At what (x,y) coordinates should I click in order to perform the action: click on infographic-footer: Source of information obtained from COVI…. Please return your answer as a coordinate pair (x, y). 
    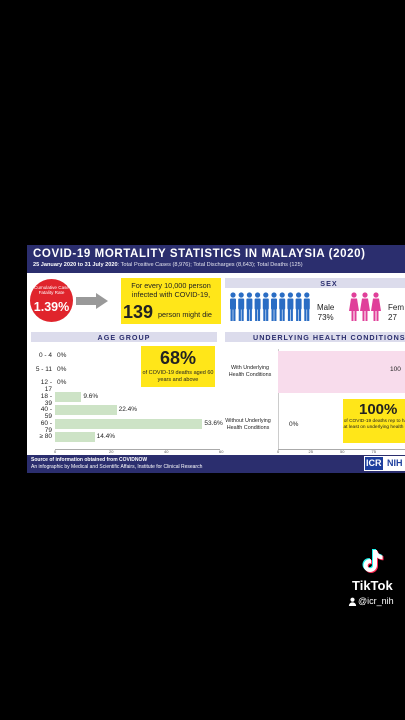
    Looking at the image, I should click on (216, 464).